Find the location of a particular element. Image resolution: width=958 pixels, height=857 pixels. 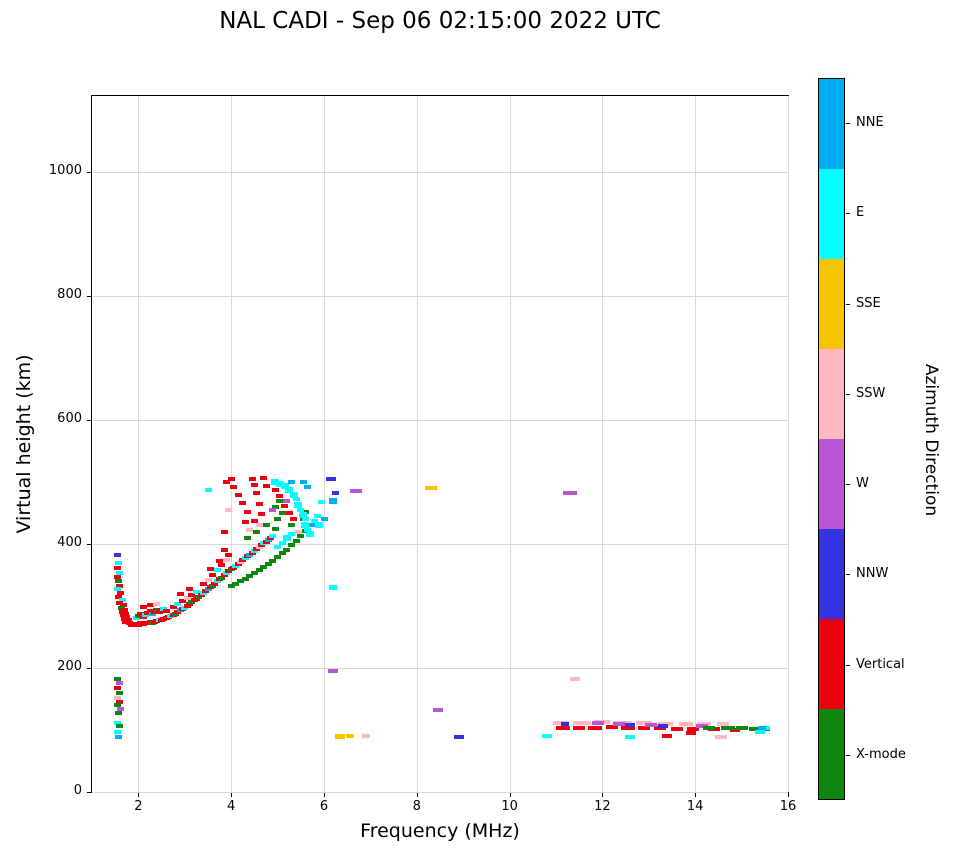

colorbar-label: X-mode is located at coordinates (881, 754).